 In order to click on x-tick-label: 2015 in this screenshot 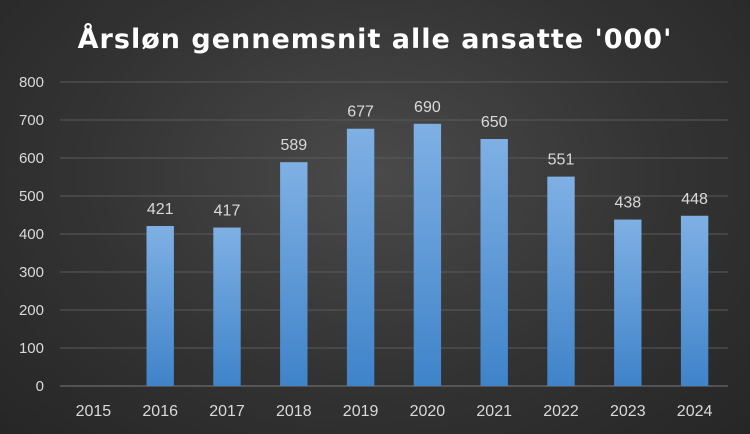, I will do `click(94, 411)`.